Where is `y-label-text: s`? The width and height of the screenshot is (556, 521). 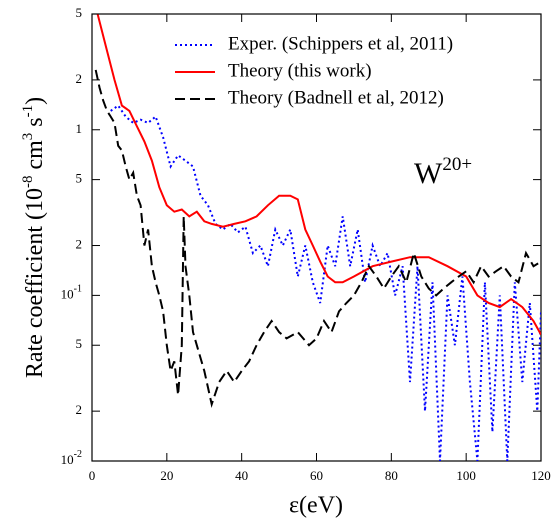
y-label-text: s is located at coordinates (35, 124).